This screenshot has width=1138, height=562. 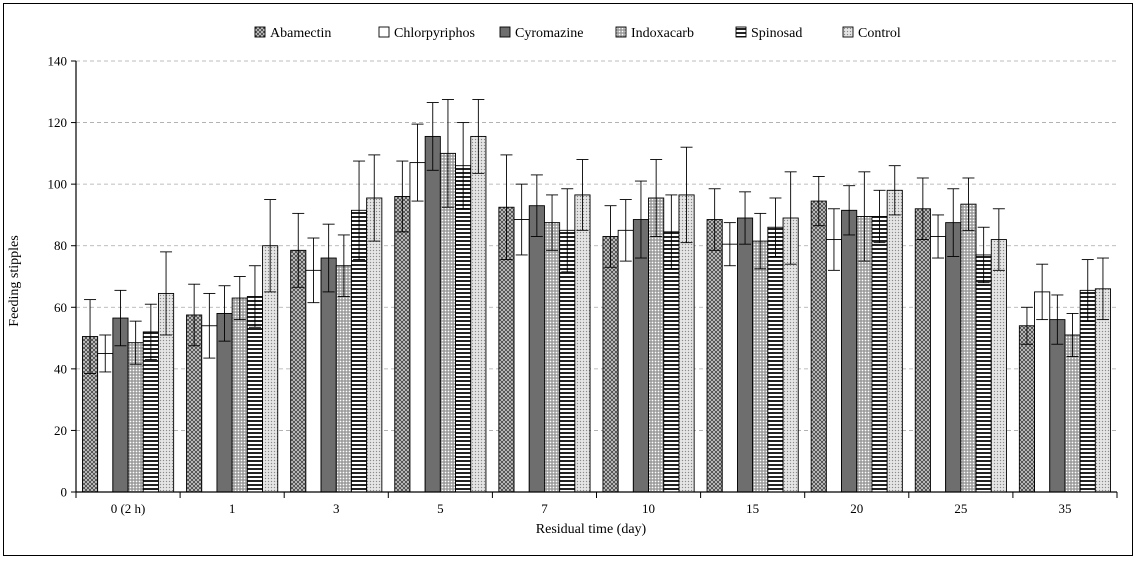 I want to click on x-tick-label: 35, so click(x=1064, y=508).